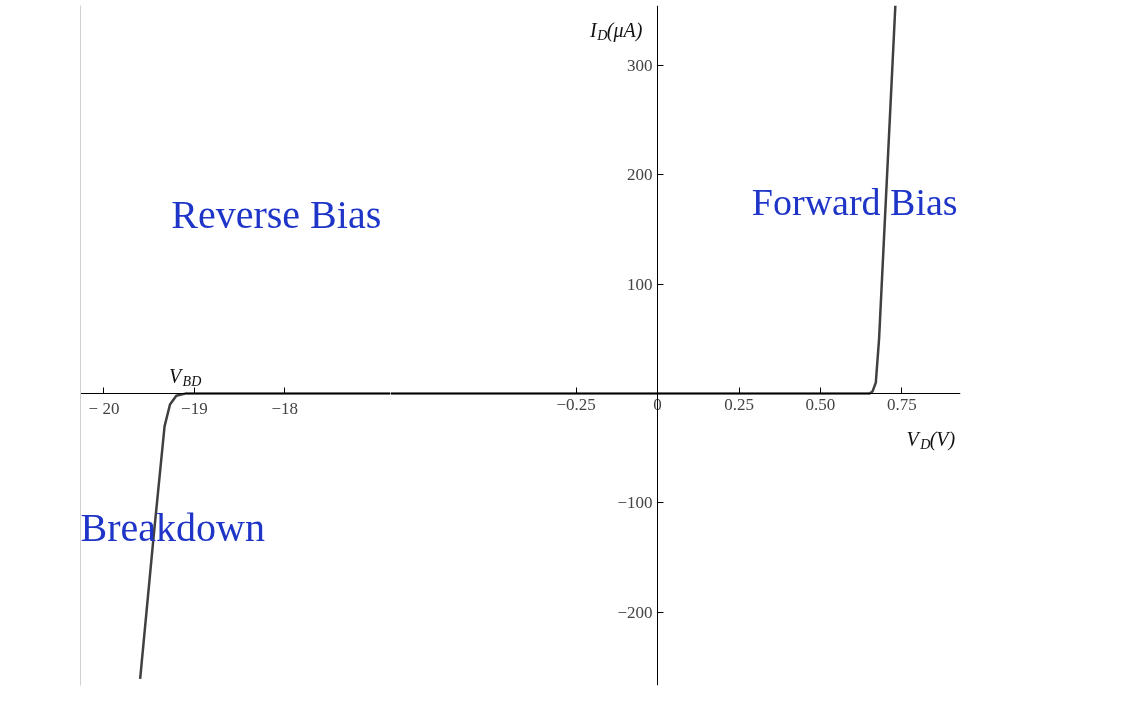 Image resolution: width=1140 pixels, height=707 pixels. Describe the element at coordinates (285, 408) in the screenshot. I see `x-tick-label: −18` at that location.